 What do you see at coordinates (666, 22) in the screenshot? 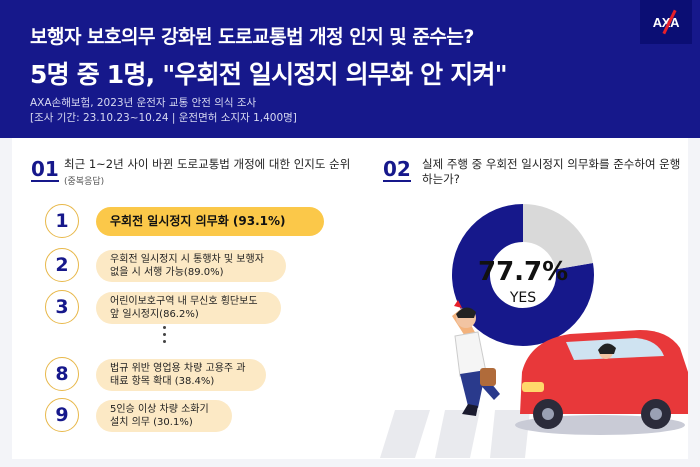
I see `axa-logo: AXA` at bounding box center [666, 22].